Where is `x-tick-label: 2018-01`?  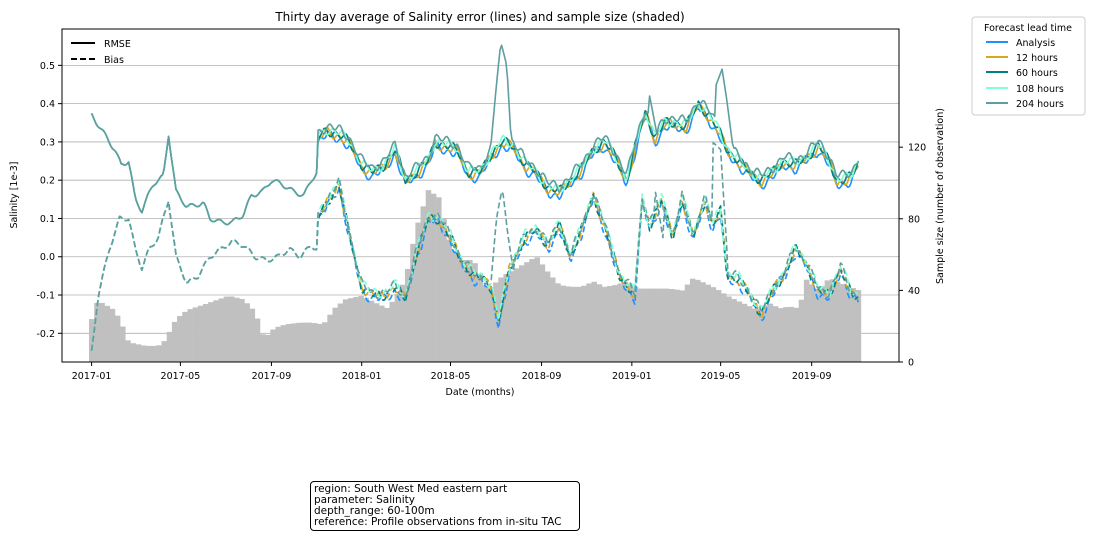
x-tick-label: 2018-01 is located at coordinates (362, 376).